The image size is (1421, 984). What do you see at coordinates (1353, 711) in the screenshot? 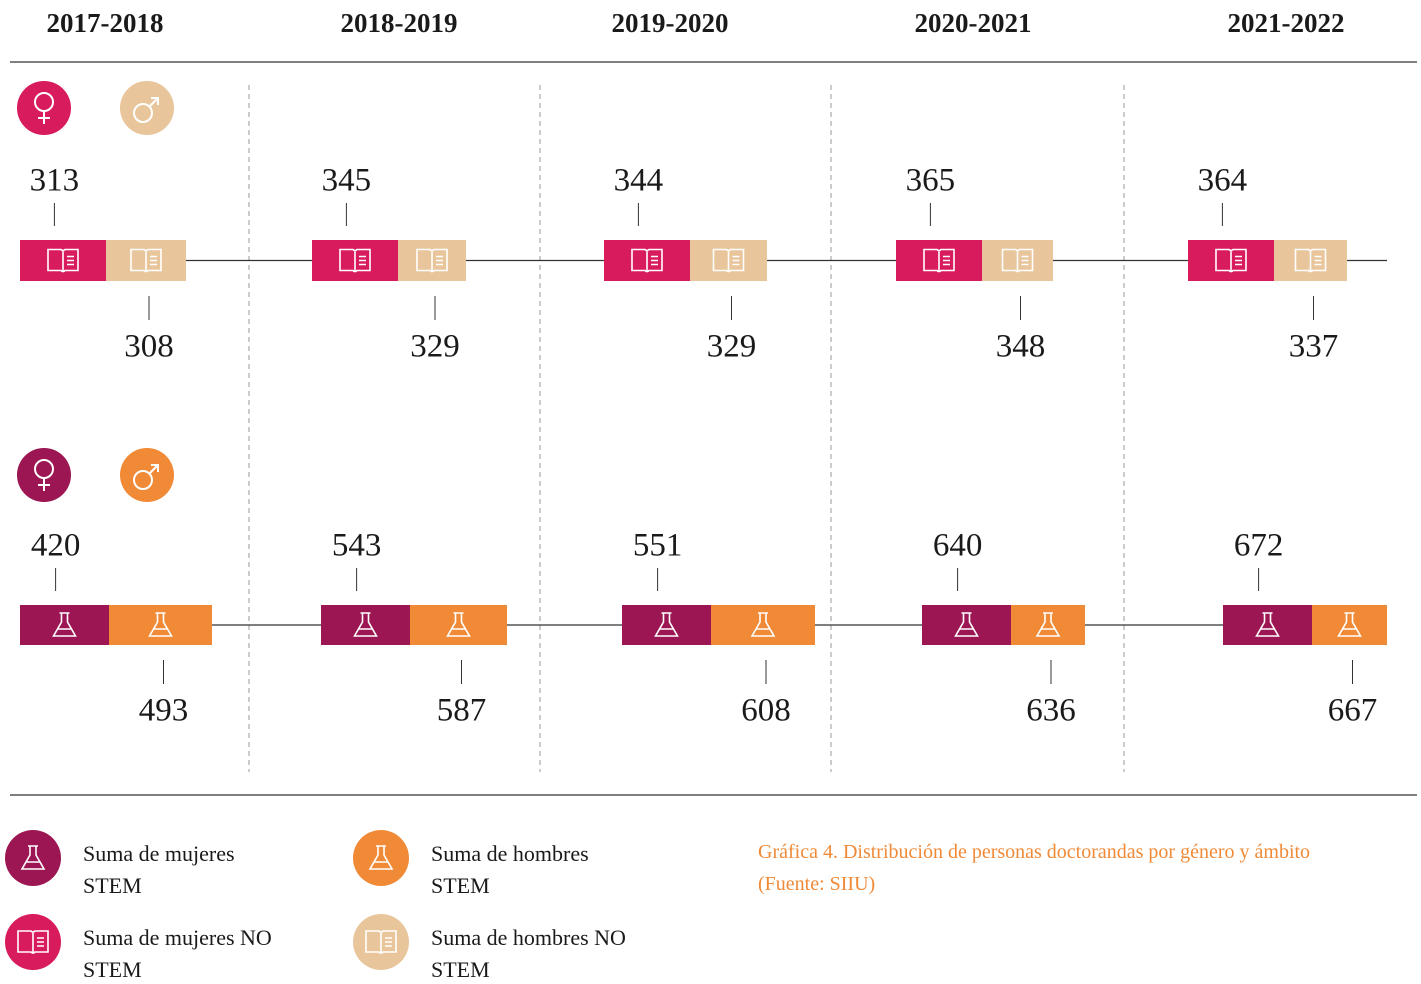
I see `value-label: 667` at bounding box center [1353, 711].